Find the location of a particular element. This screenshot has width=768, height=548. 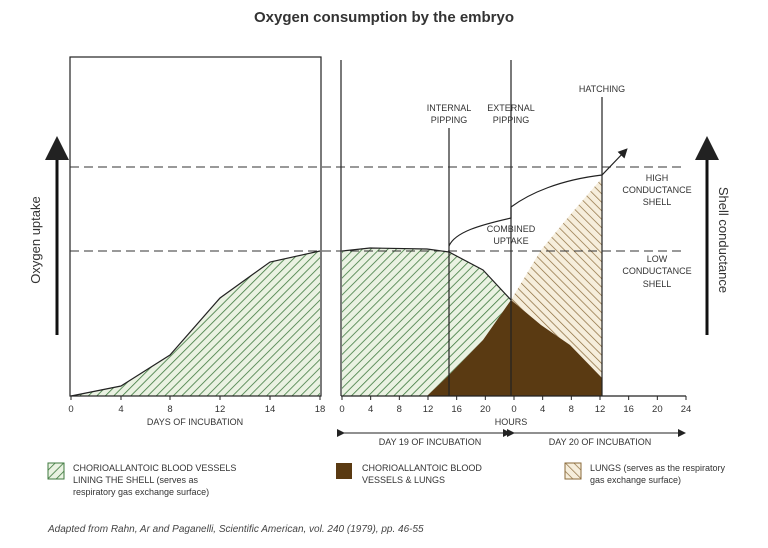

title: Oxygen consumption by the embryo is located at coordinates (384, 17).